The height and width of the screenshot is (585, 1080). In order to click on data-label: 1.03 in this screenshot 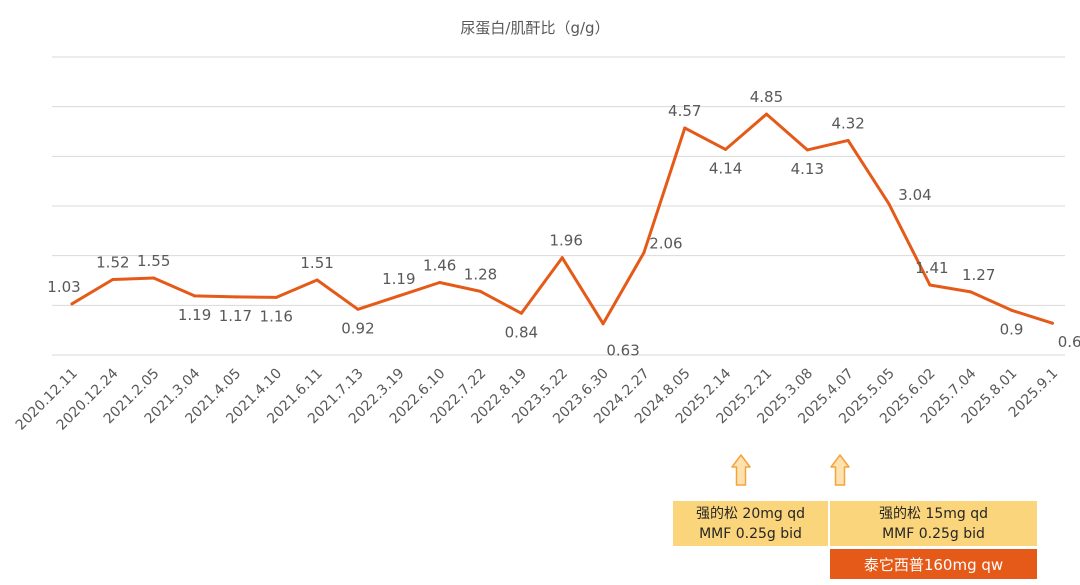, I will do `click(63, 287)`.